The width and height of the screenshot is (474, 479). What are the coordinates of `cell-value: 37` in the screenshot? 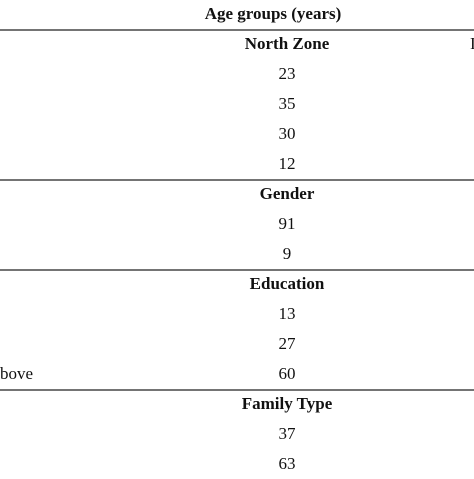 It's located at (288, 433).